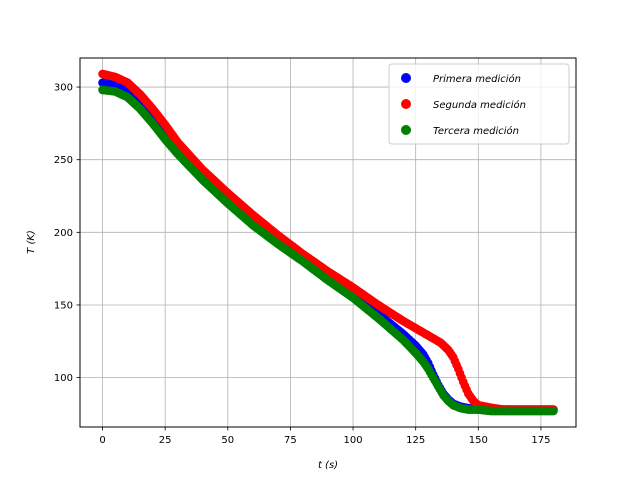 This screenshot has width=640, height=480. Describe the element at coordinates (102, 440) in the screenshot. I see `x-tick-label: 0` at that location.